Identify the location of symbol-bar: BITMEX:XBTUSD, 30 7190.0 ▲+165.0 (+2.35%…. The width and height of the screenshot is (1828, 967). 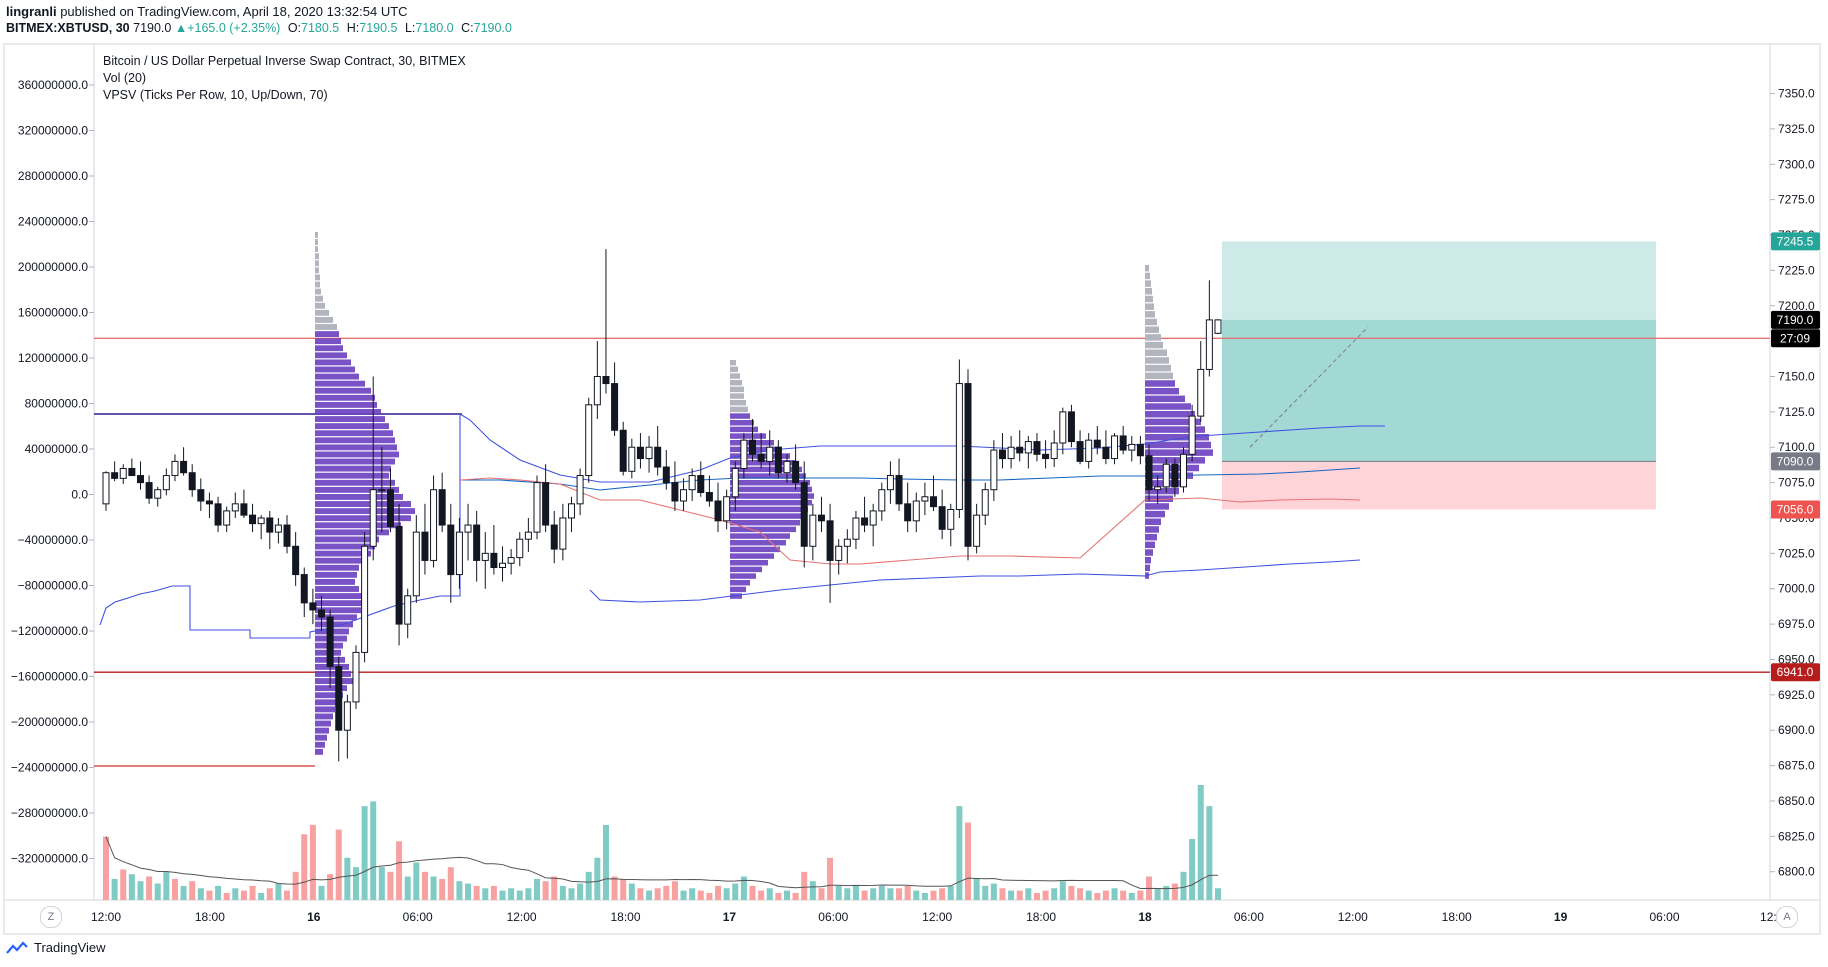
(259, 28).